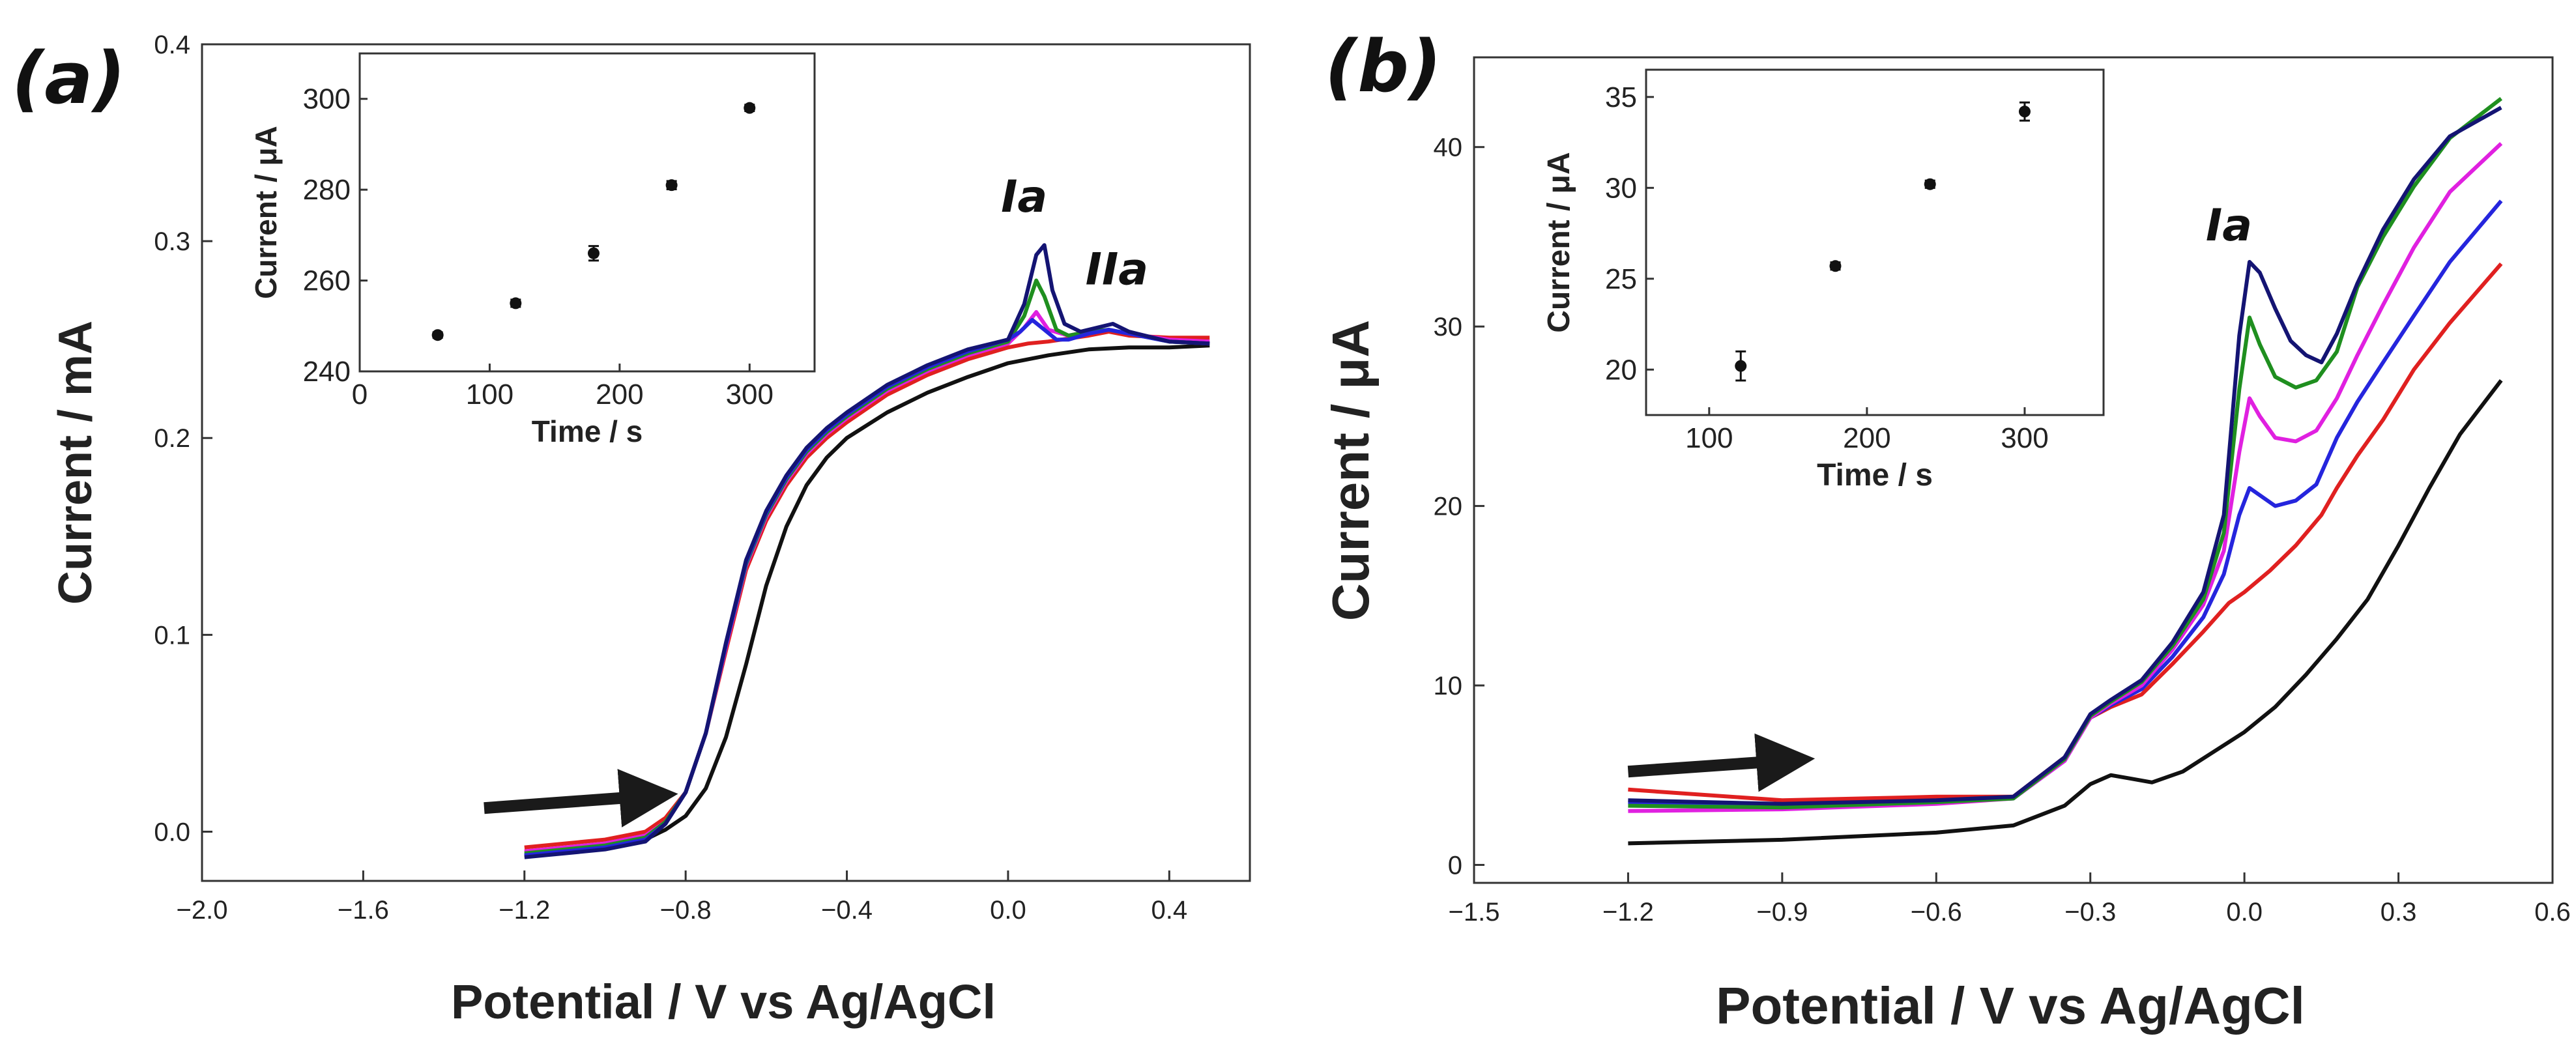  What do you see at coordinates (172, 635) in the screenshot?
I see `panel-a-ytick-label: 0.1` at bounding box center [172, 635].